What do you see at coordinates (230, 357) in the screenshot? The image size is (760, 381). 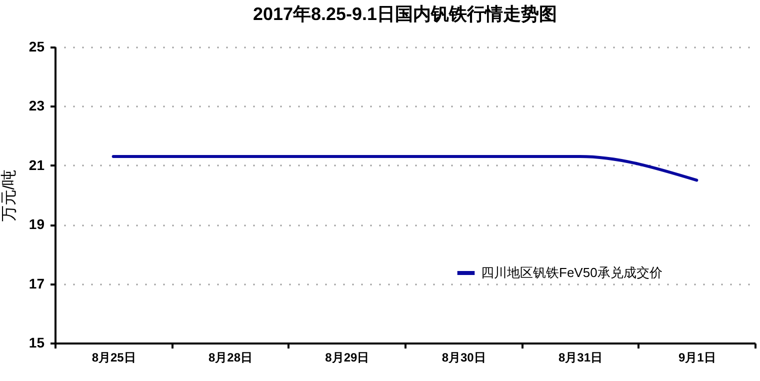 I see `x-tick-label: 8月28日` at bounding box center [230, 357].